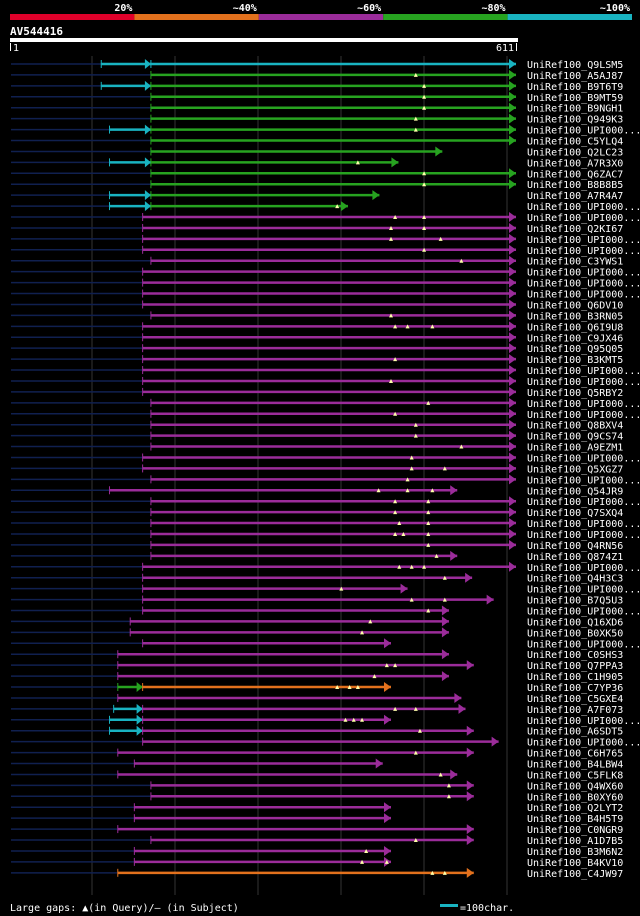 Image resolution: width=640 pixels, height=916 pixels. Describe the element at coordinates (317, 819) in the screenshot. I see `hit-row: UniRef100_B4H5T9` at that location.